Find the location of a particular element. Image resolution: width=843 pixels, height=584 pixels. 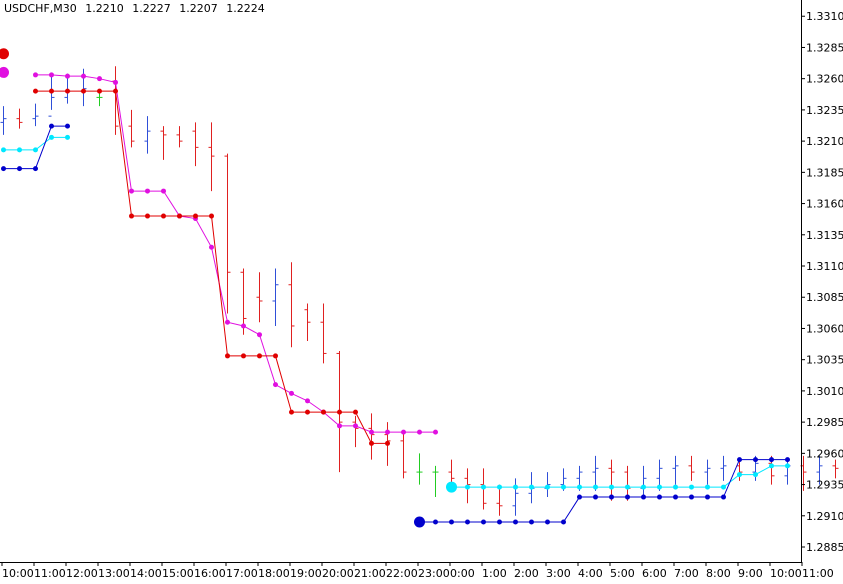

x-tick-label: 16:00 is located at coordinates (210, 573).